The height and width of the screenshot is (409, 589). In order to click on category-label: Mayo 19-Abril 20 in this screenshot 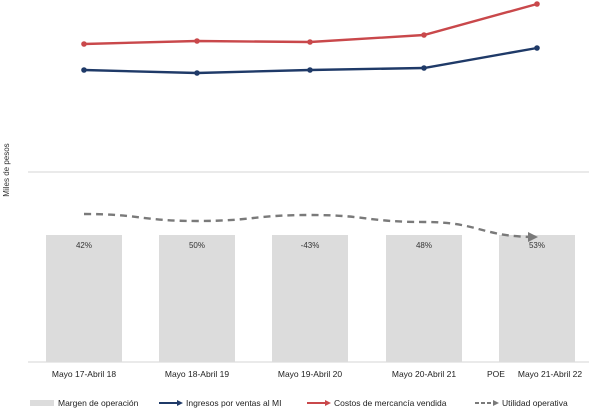, I will do `click(310, 374)`.